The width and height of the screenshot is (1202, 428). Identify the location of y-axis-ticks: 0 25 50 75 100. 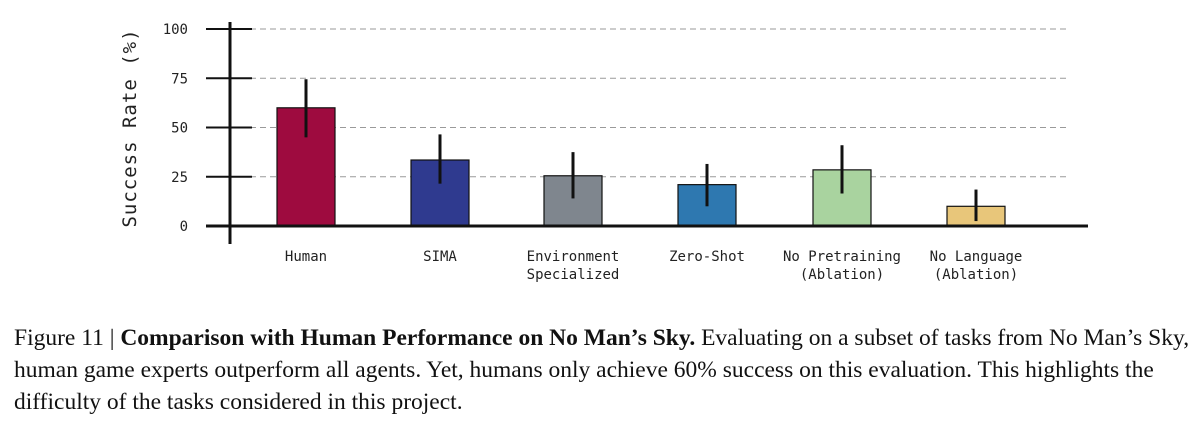
(207, 128).